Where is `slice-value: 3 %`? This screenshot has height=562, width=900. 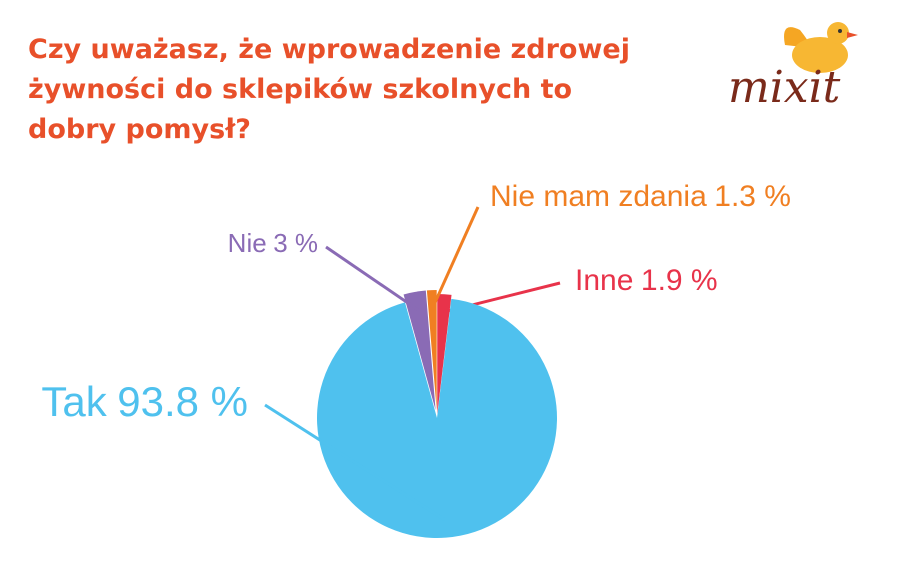
slice-value: 3 % is located at coordinates (295, 243).